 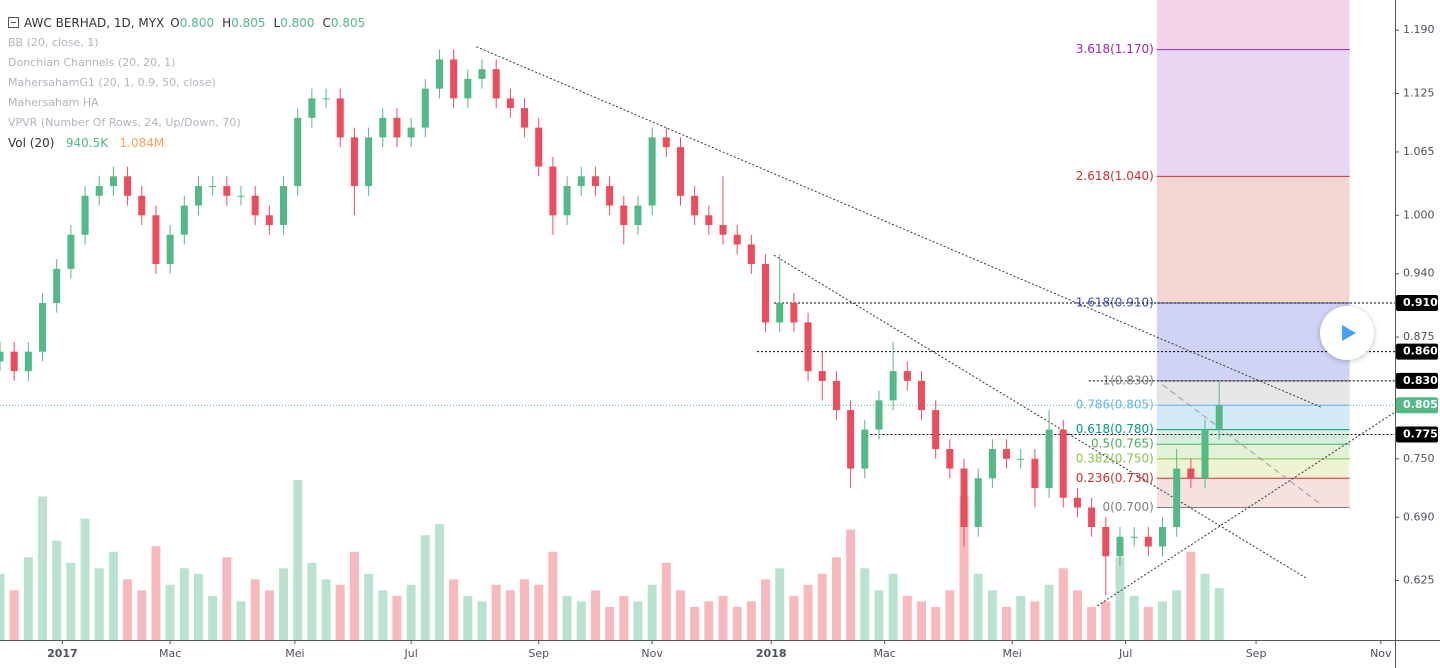 I want to click on ohlc-key: C, so click(x=326, y=23).